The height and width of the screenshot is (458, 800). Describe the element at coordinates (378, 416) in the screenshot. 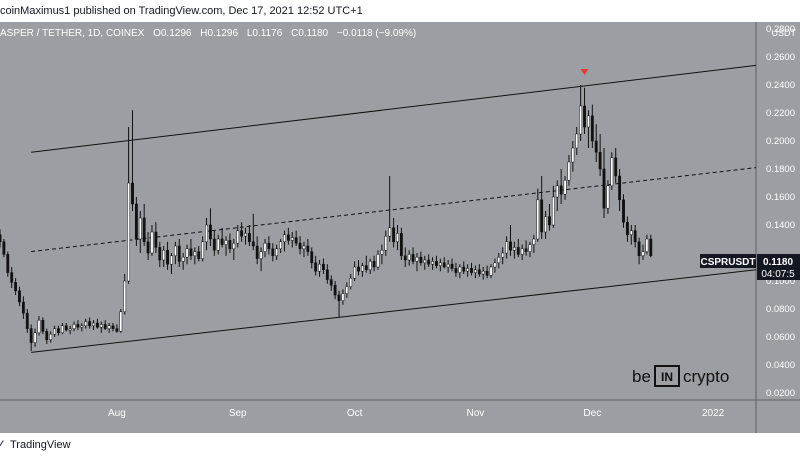

I see `time-axis-background` at that location.